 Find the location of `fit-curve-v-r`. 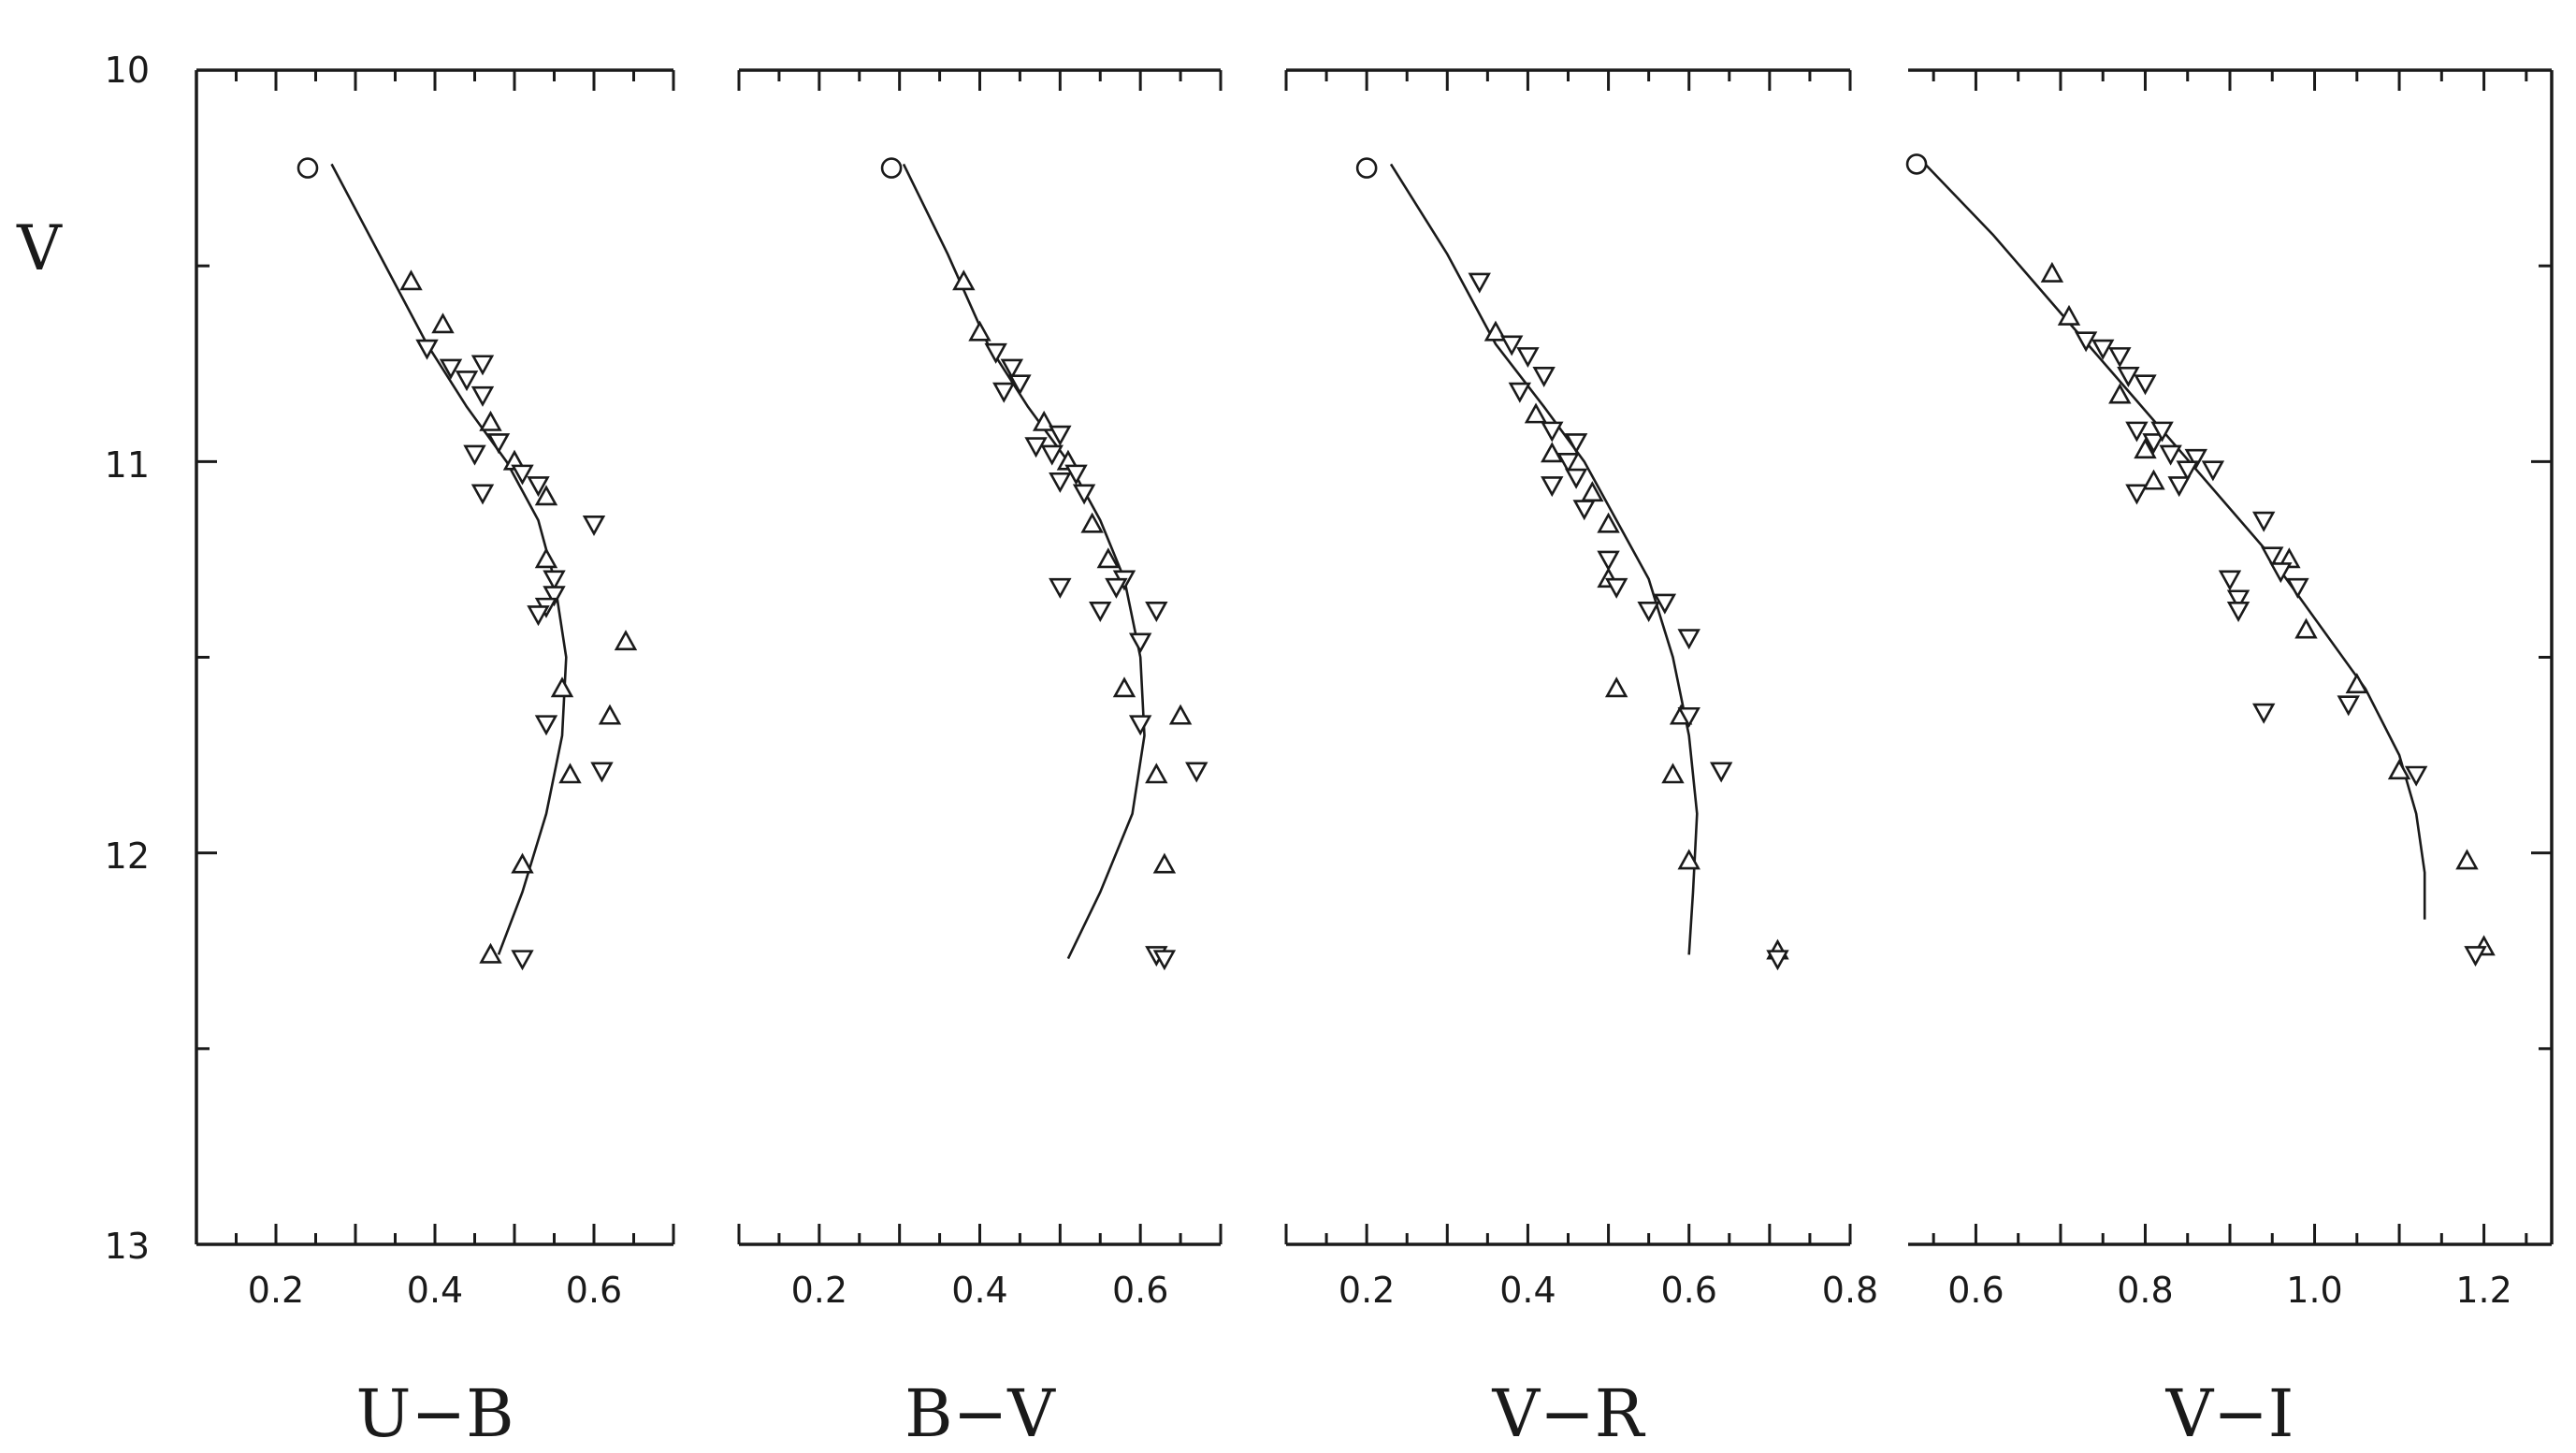

fit-curve-v-r is located at coordinates (1544, 559).